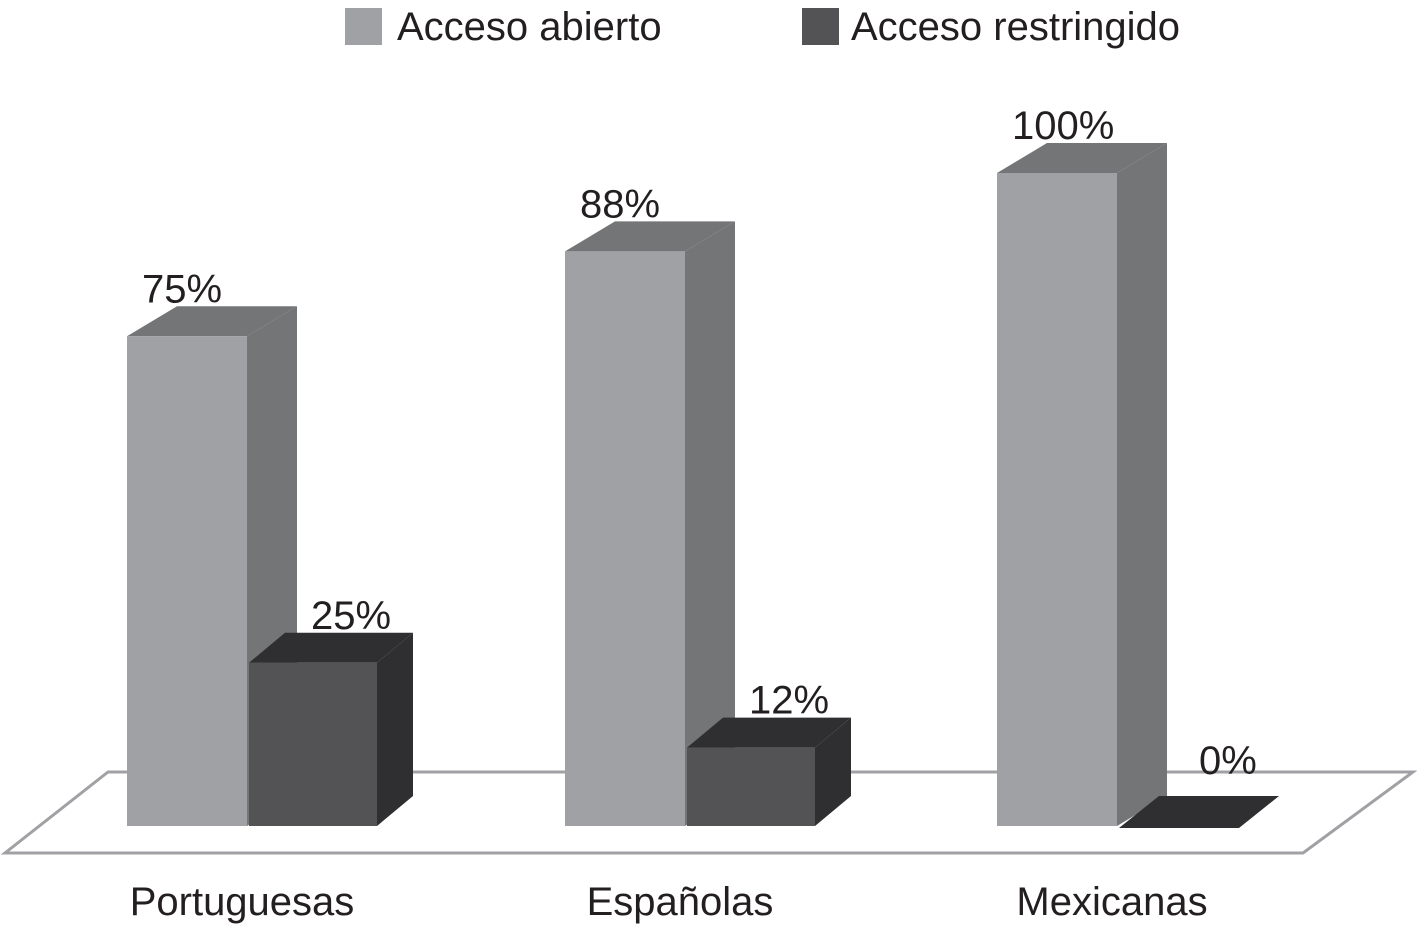 Image resolution: width=1417 pixels, height=938 pixels. What do you see at coordinates (242, 902) in the screenshot?
I see `category-label: Portuguesas` at bounding box center [242, 902].